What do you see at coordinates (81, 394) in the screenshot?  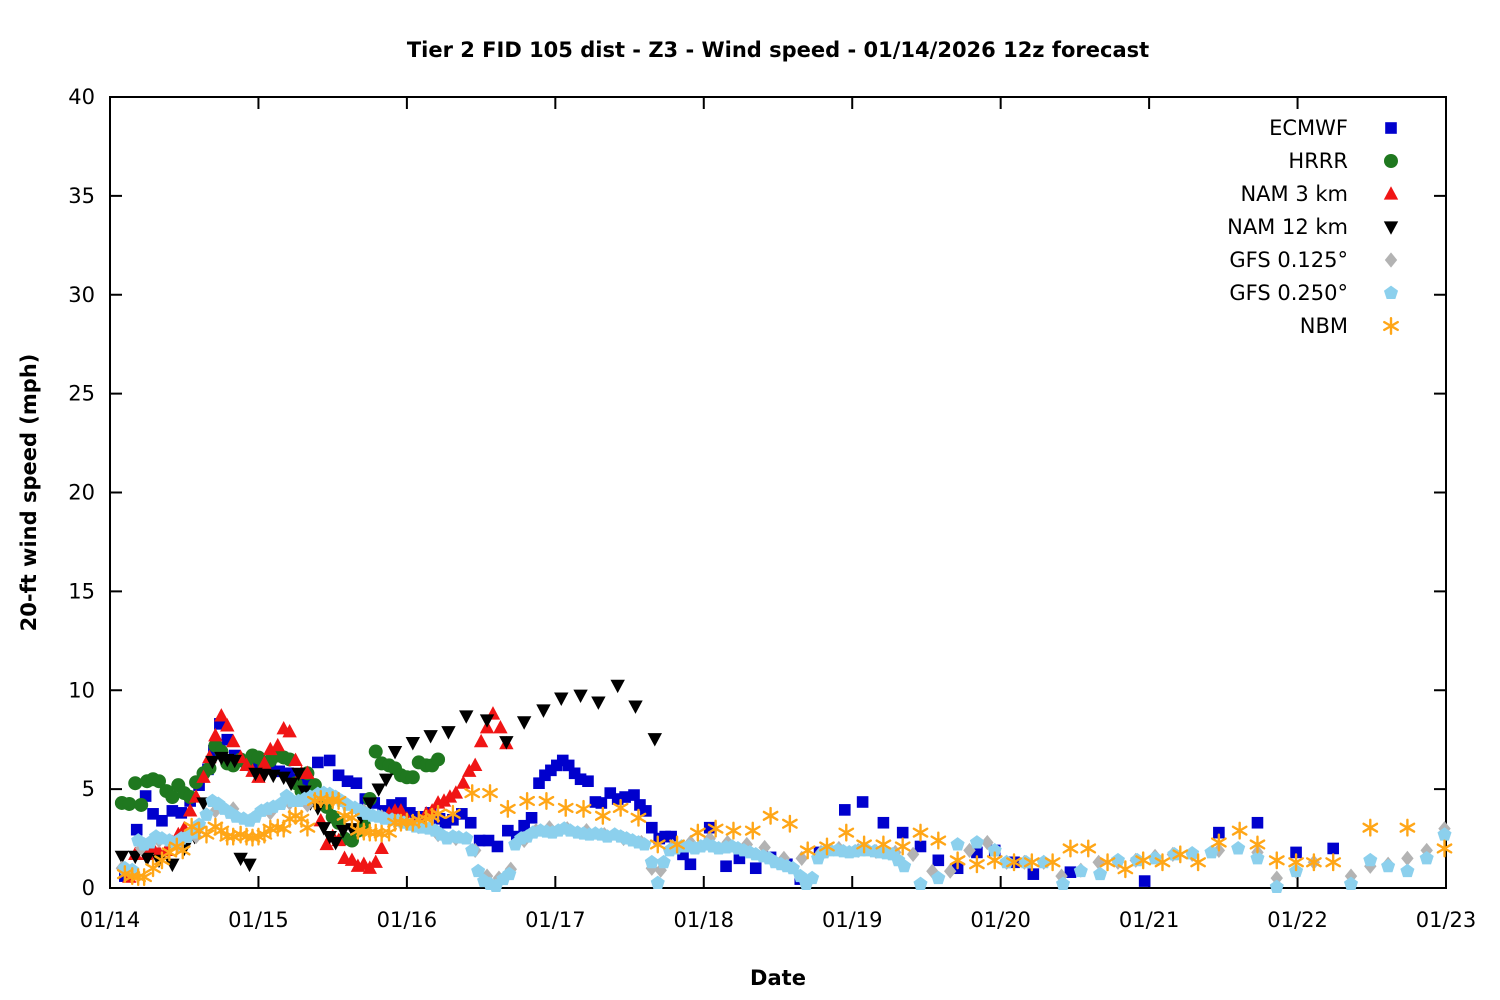 I see `y-tick-label: 25` at bounding box center [81, 394].